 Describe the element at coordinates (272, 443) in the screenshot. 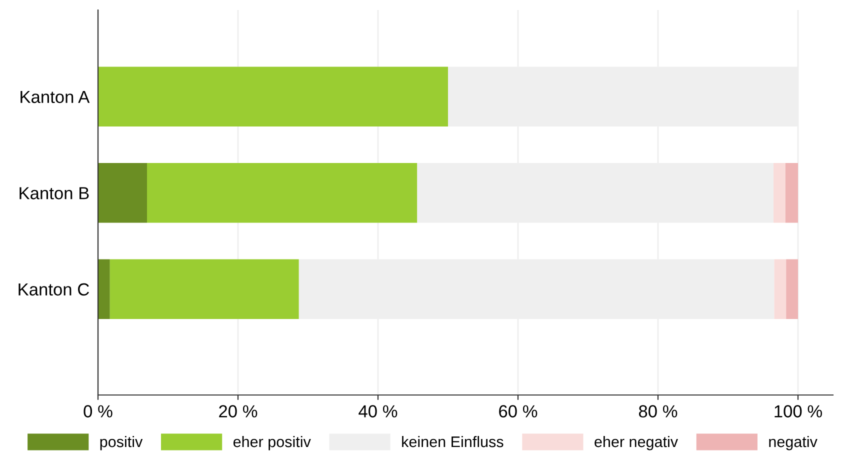

I see `legend-label: eher positiv` at that location.